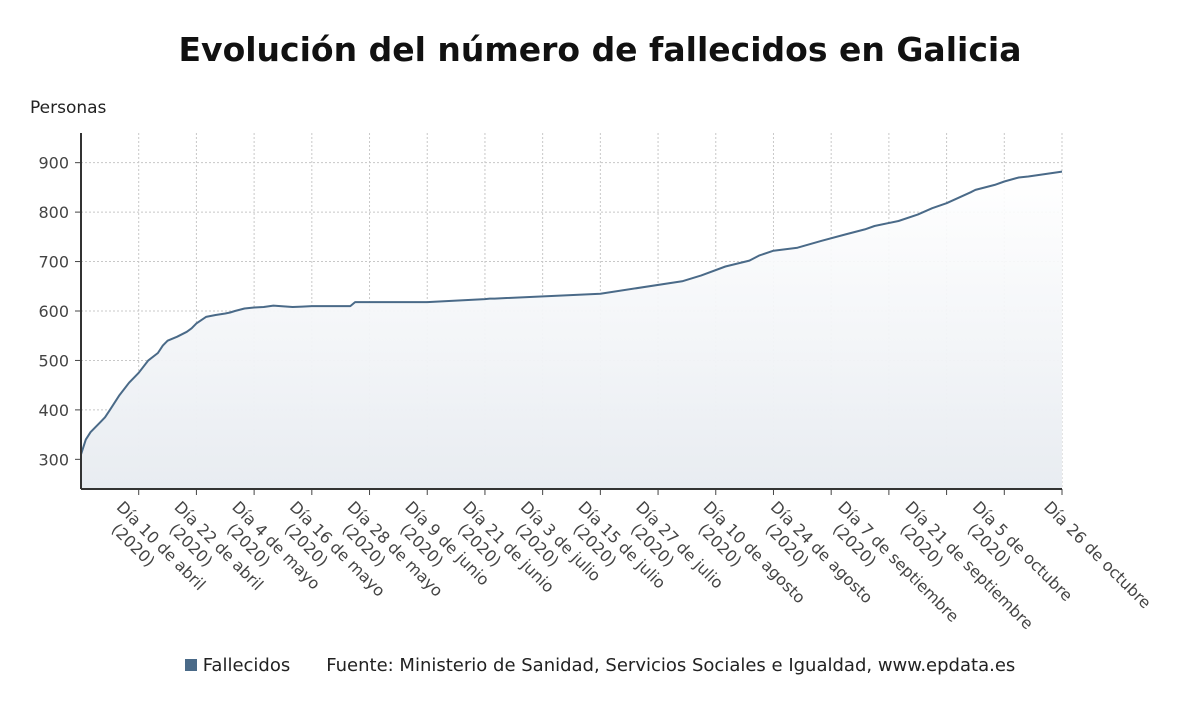 The width and height of the screenshot is (1200, 705). Describe the element at coordinates (190, 665) in the screenshot. I see `legend-swatch` at that location.